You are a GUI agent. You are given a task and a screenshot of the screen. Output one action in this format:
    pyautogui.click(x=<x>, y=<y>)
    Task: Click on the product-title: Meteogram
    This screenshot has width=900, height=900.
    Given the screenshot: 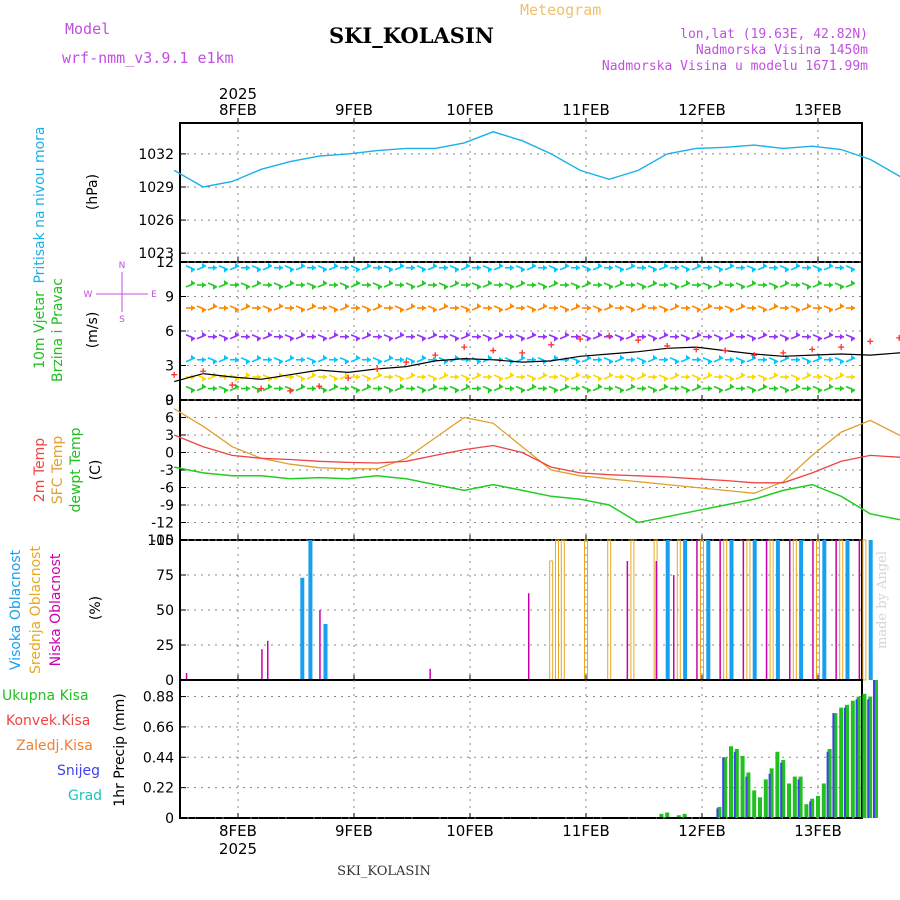 What is the action you would take?
    pyautogui.click(x=560, y=10)
    